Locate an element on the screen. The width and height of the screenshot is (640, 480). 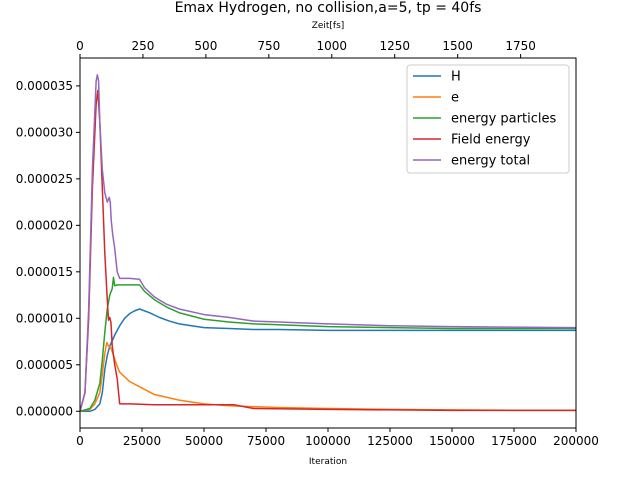
top-axis-label: Zeit[fs] is located at coordinates (328, 26).